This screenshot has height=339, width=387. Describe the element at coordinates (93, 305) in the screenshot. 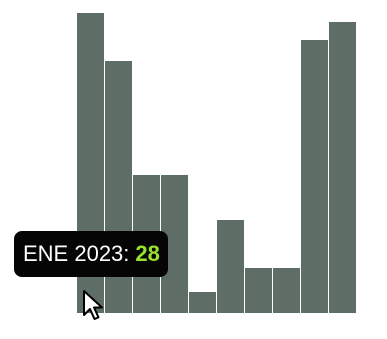

I see `mouse-pointer-icon` at that location.